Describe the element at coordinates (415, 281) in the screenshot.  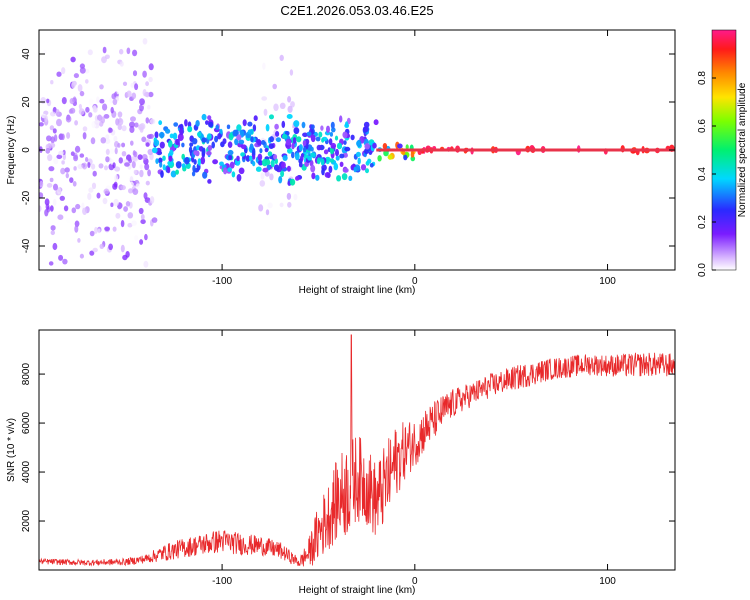
I see `x-tick-label: 0` at that location.